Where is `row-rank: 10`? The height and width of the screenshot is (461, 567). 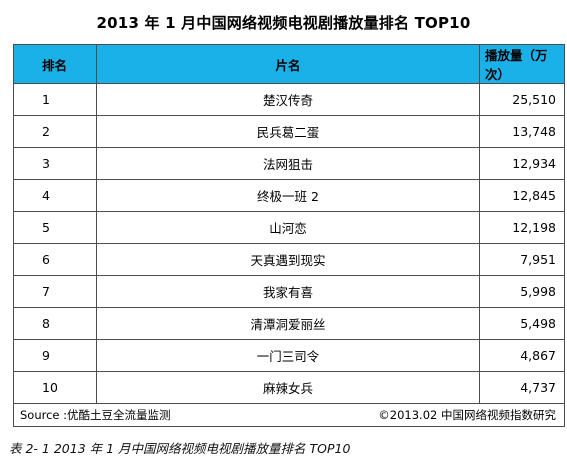 row-rank: 10 is located at coordinates (55, 387).